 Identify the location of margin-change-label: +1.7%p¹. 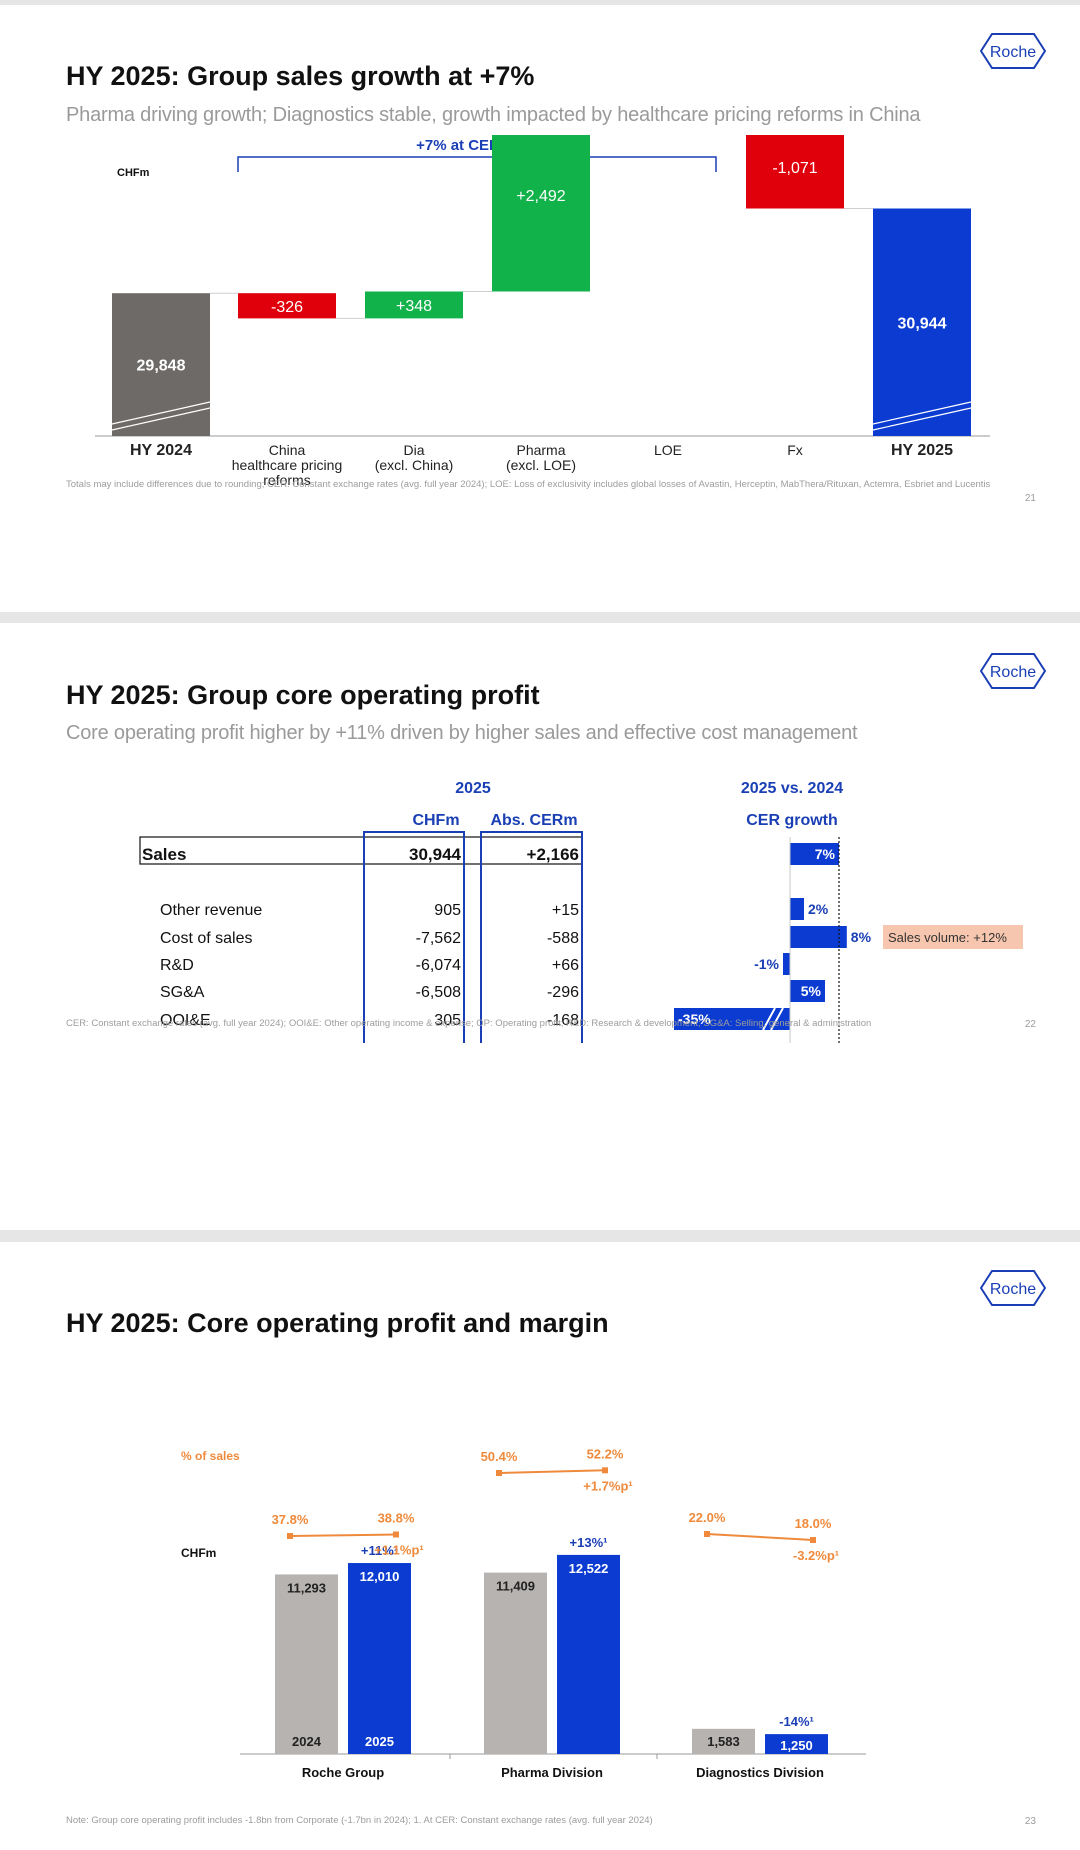
(608, 1485).